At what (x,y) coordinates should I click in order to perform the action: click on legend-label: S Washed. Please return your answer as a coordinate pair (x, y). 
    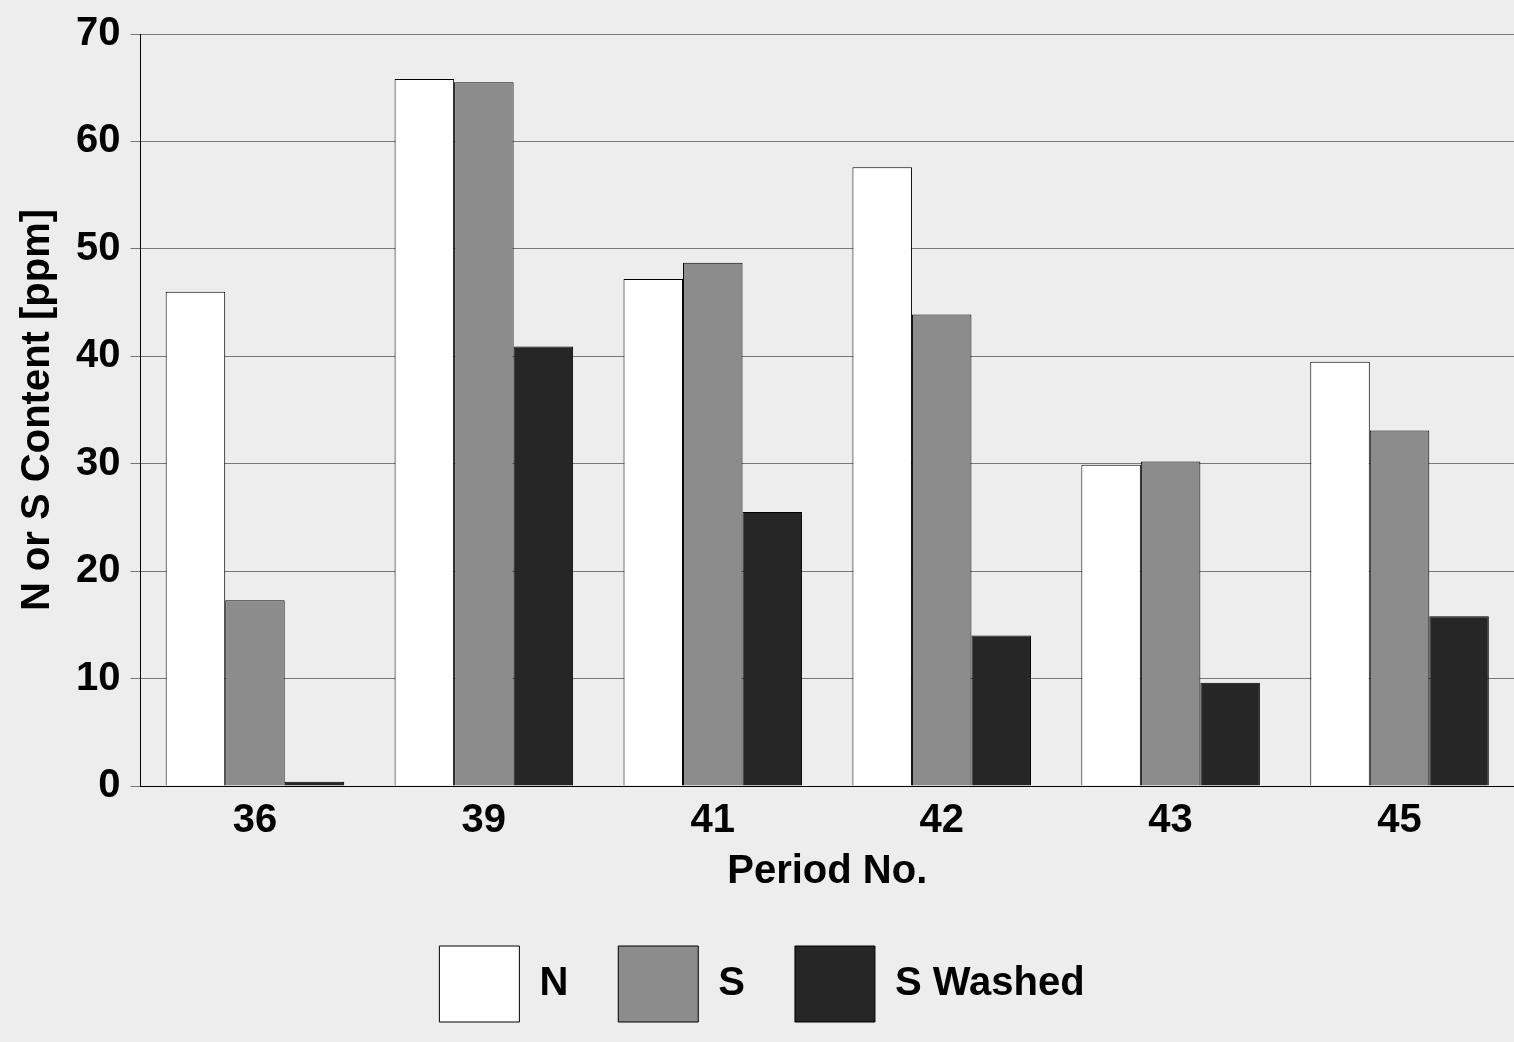
    Looking at the image, I should click on (989, 981).